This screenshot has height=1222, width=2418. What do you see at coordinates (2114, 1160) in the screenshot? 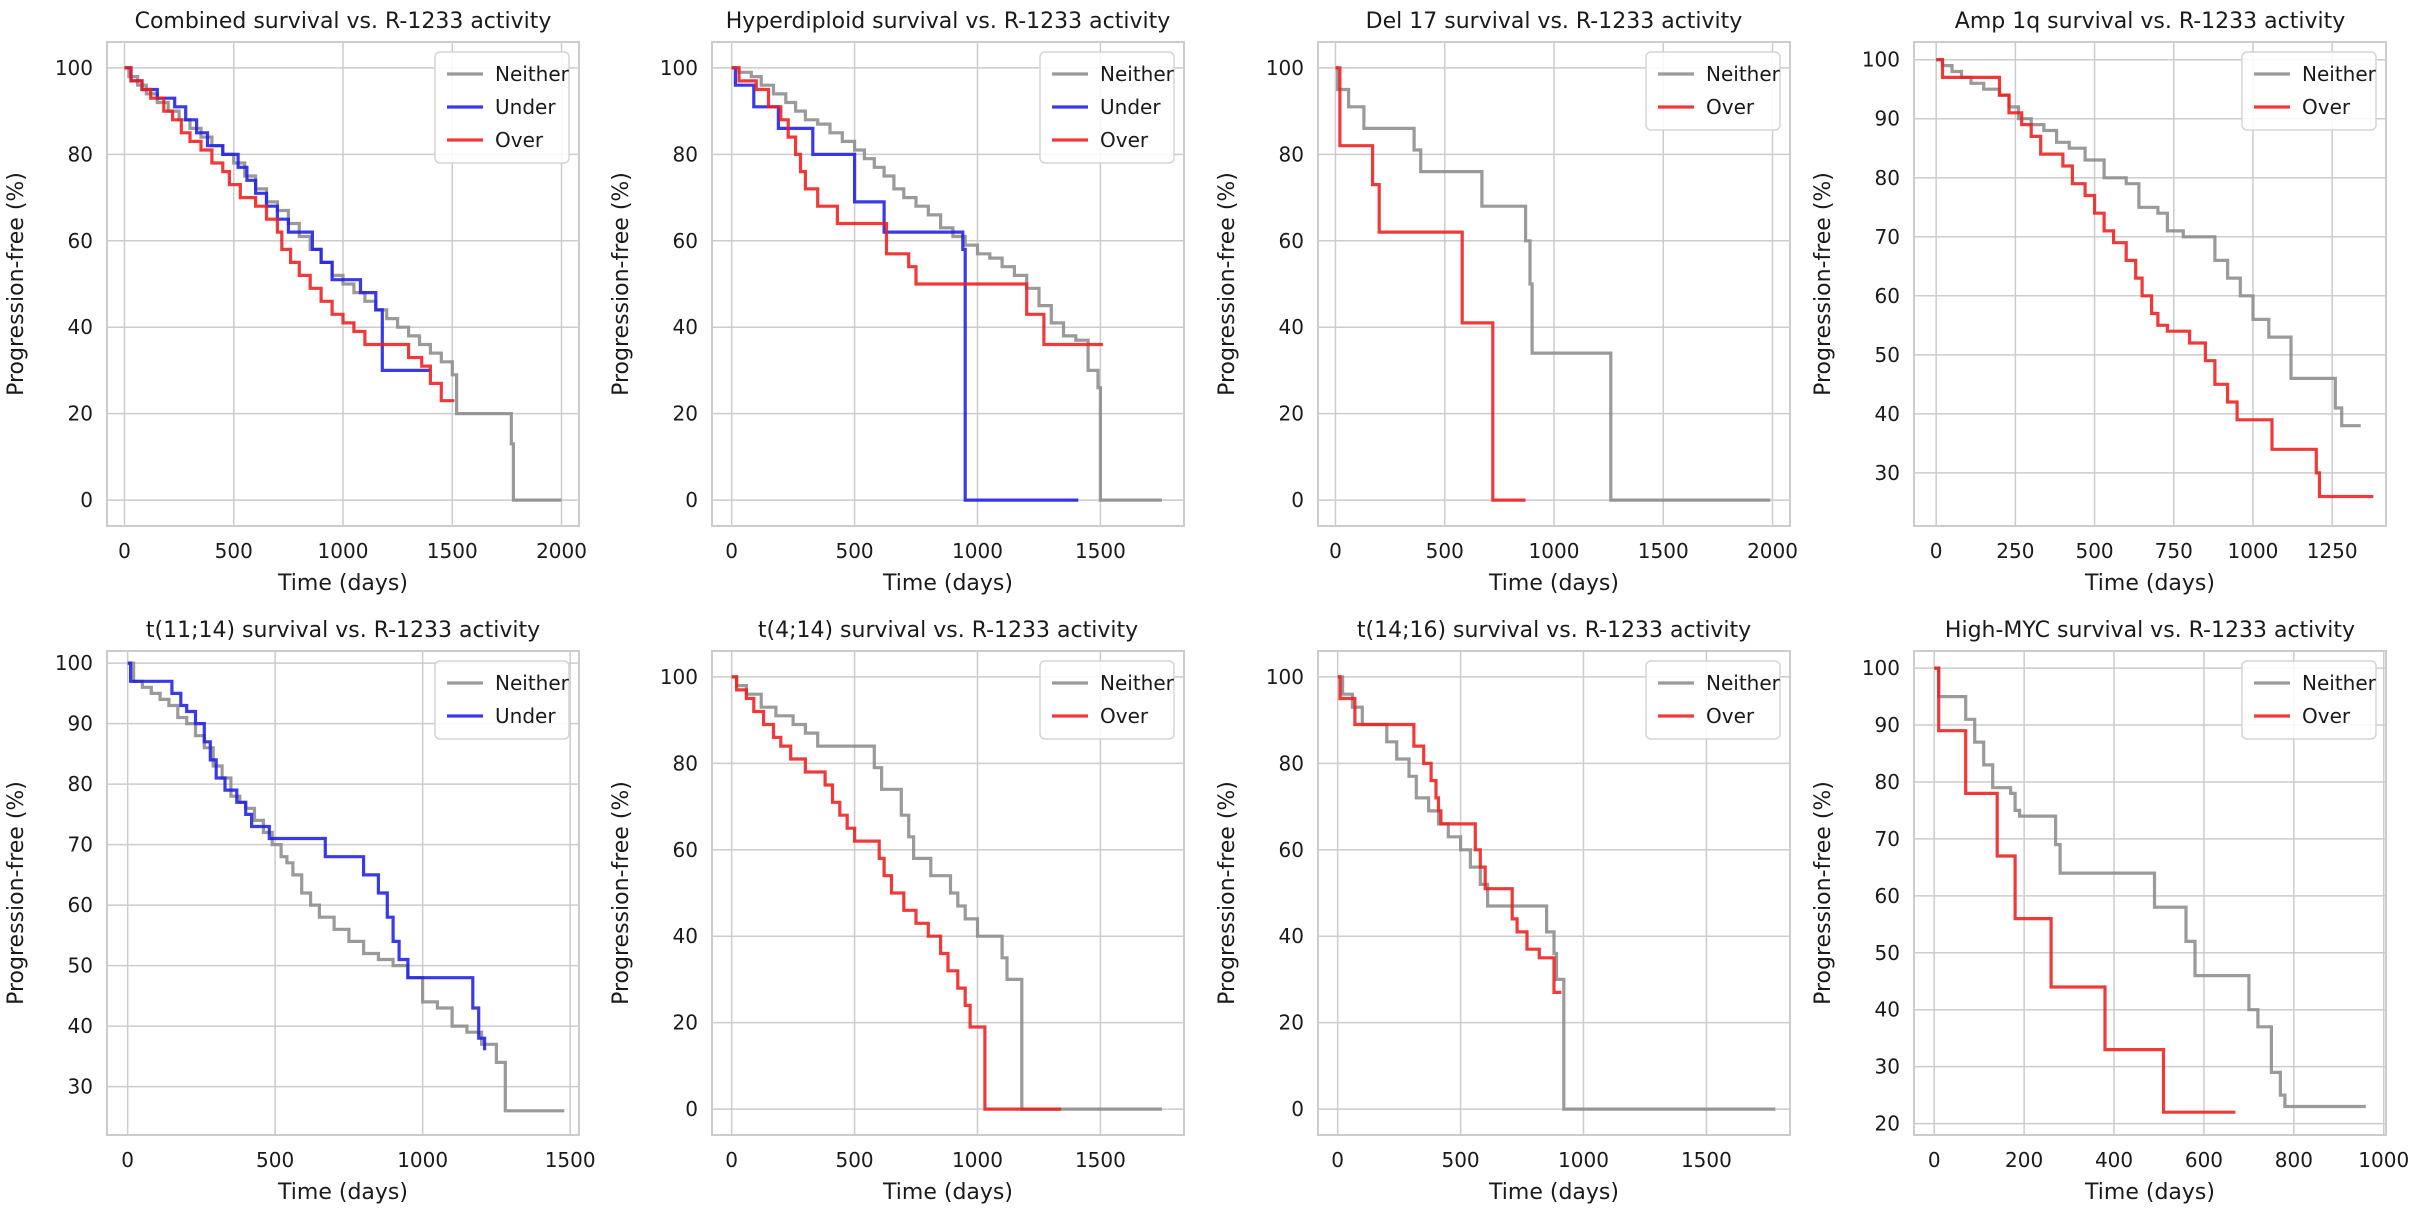
I see `x-tick-label: 400` at bounding box center [2114, 1160].